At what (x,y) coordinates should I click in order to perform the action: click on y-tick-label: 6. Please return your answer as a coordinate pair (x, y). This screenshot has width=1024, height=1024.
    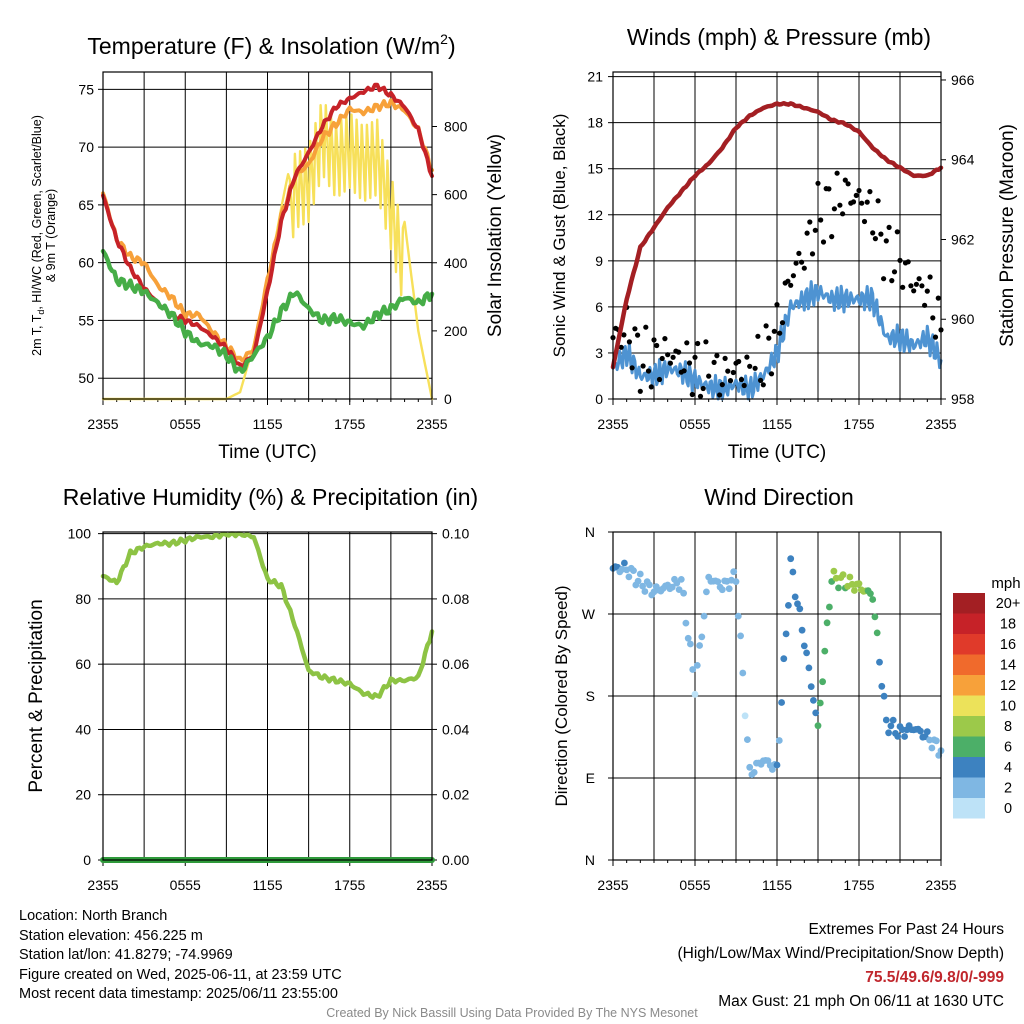
    Looking at the image, I should click on (599, 307).